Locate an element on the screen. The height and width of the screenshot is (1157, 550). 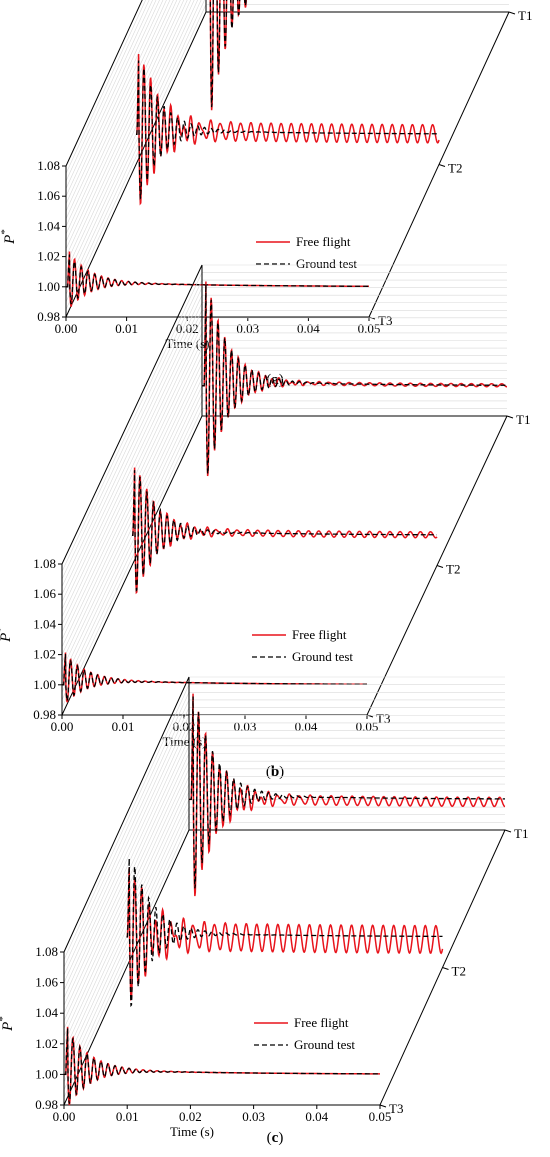
legend-label-ground-test: Ground test is located at coordinates (324, 1044).